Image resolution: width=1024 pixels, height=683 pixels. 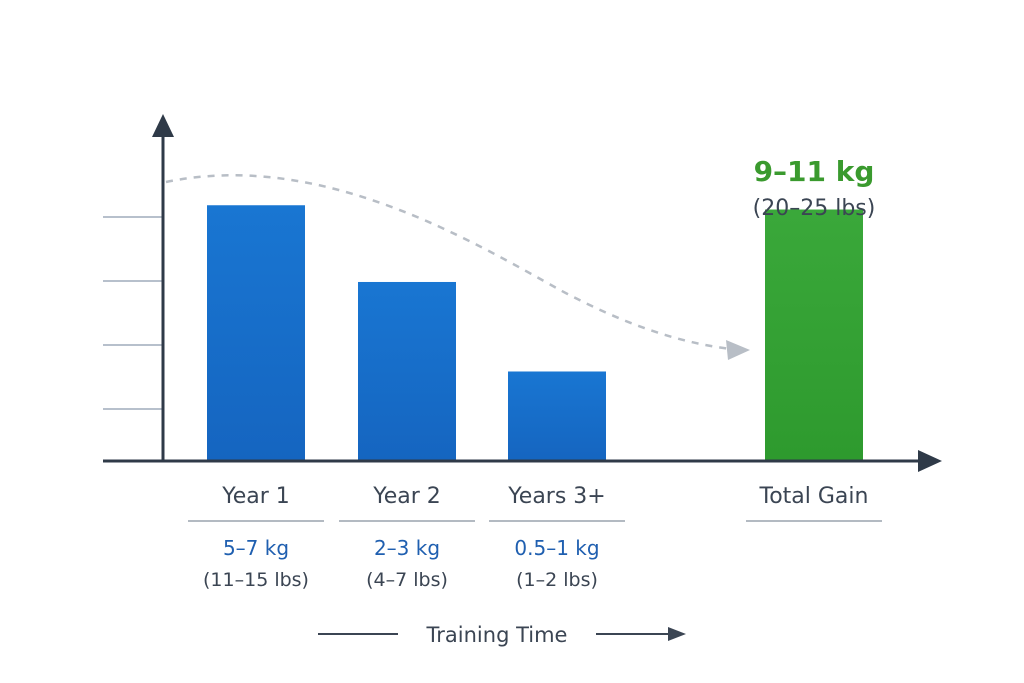 I want to click on trend-arrowhead, so click(x=738, y=350).